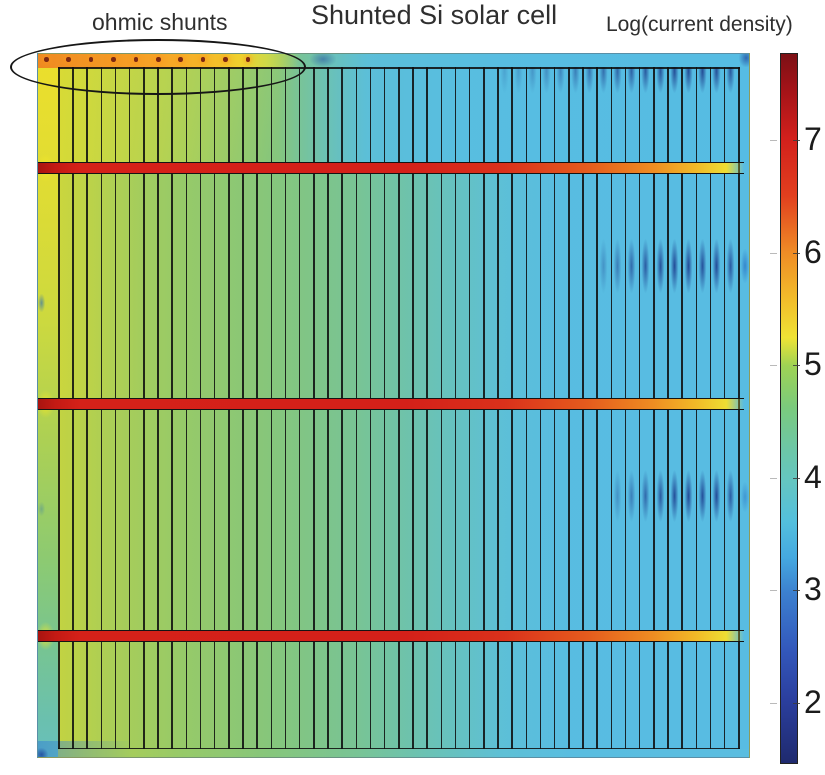 Image resolution: width=825 pixels, height=775 pixels. Describe the element at coordinates (699, 24) in the screenshot. I see `colorbar-title: Log(current density)` at that location.